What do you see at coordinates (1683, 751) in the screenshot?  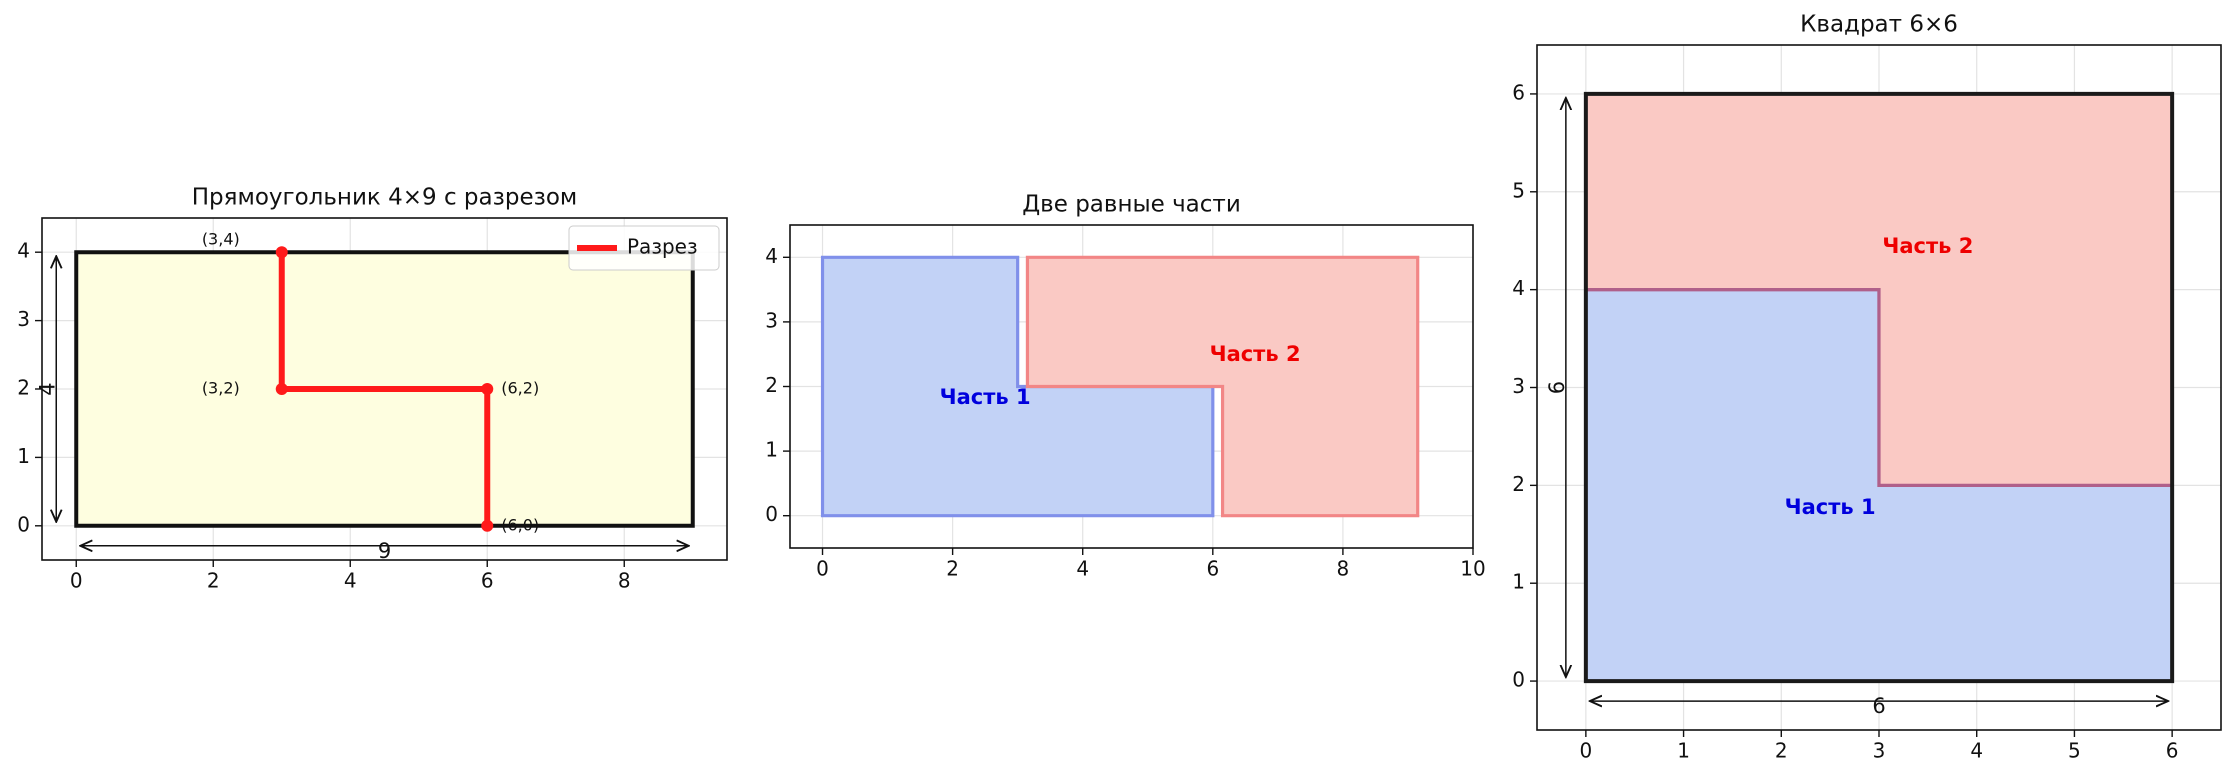 I see `x-tick-label: 1` at bounding box center [1683, 751].